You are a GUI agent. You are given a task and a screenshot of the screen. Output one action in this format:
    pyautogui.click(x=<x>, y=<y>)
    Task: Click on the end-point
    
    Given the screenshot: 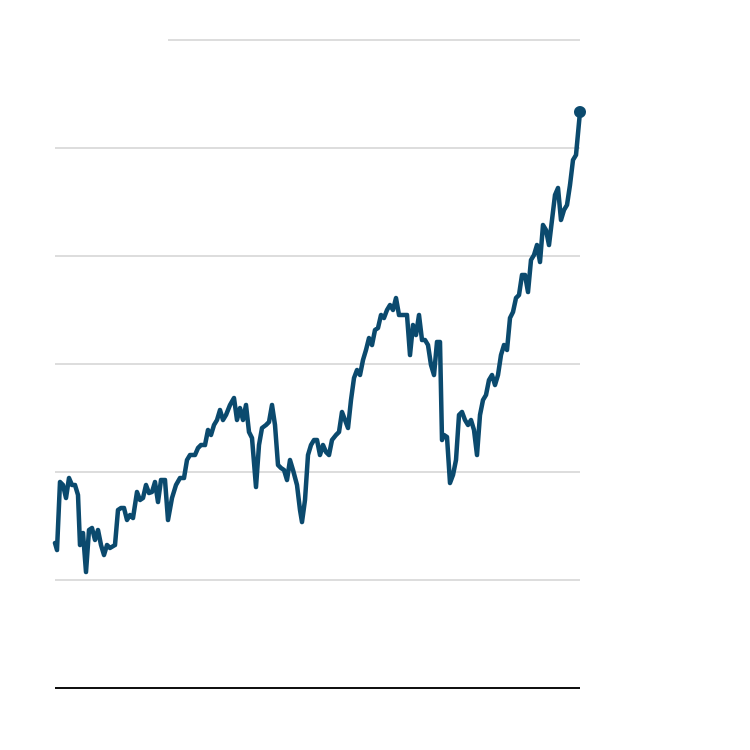 What is the action you would take?
    pyautogui.click(x=580, y=112)
    